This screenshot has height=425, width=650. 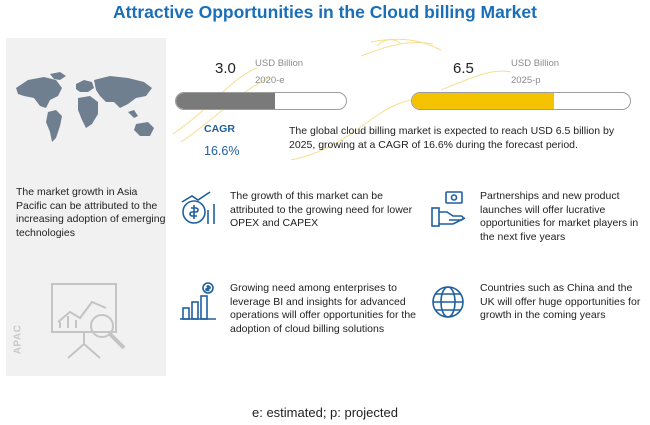 What do you see at coordinates (88, 321) in the screenshot?
I see `analytics-board-icon` at bounding box center [88, 321].